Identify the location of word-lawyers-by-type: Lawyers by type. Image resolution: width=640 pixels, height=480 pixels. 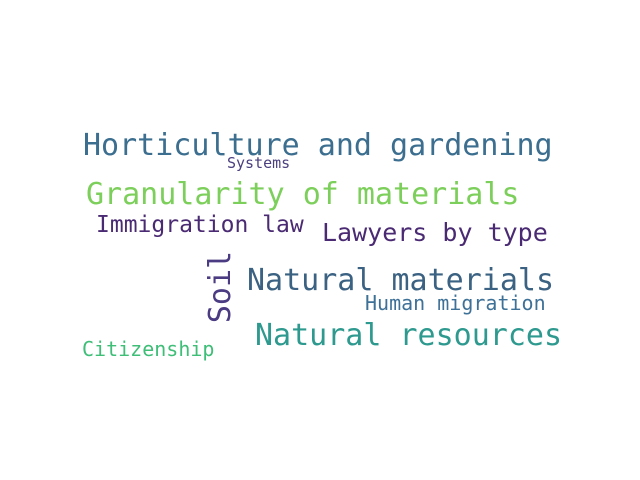
(435, 232).